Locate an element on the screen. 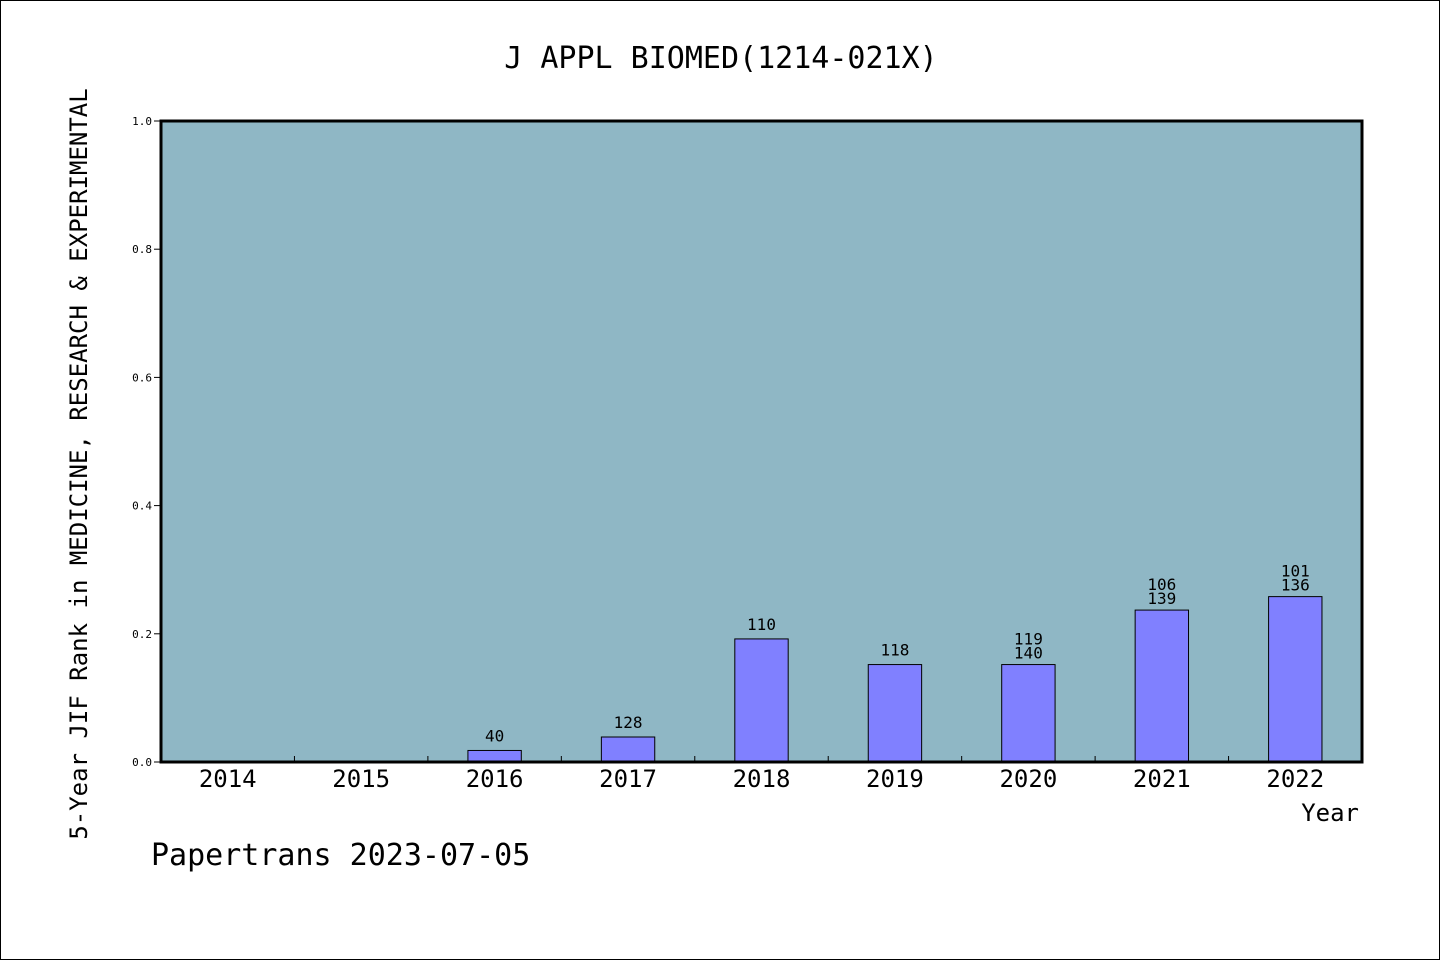 This screenshot has height=961, width=1440. bar-2019 is located at coordinates (895, 713).